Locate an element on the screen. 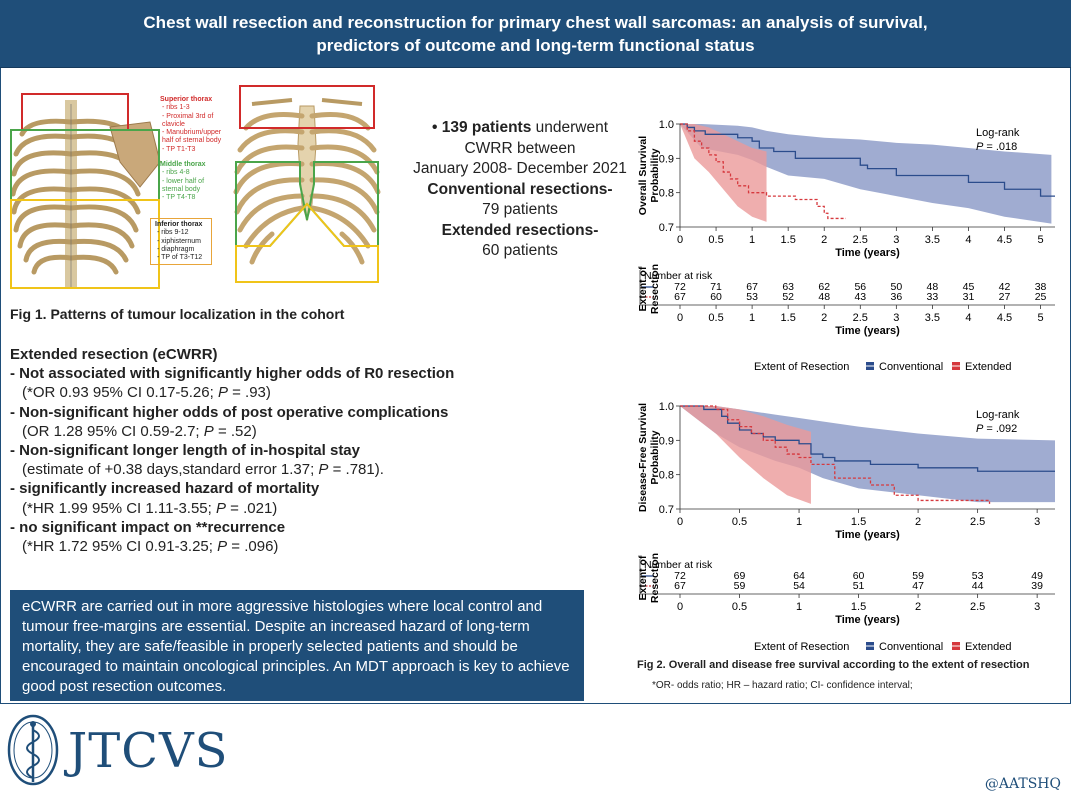 This screenshot has width=1071, height=800. x-tick-label: 4 is located at coordinates (968, 240).